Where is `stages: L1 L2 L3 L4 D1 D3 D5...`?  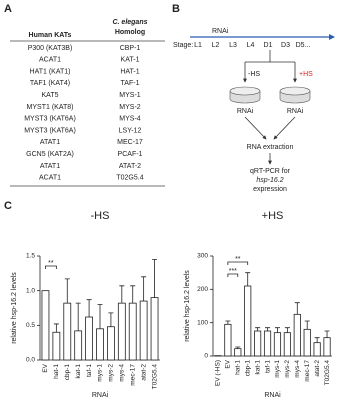 stages: L1 L2 L3 L4 D1 D3 D5... is located at coordinates (252, 45).